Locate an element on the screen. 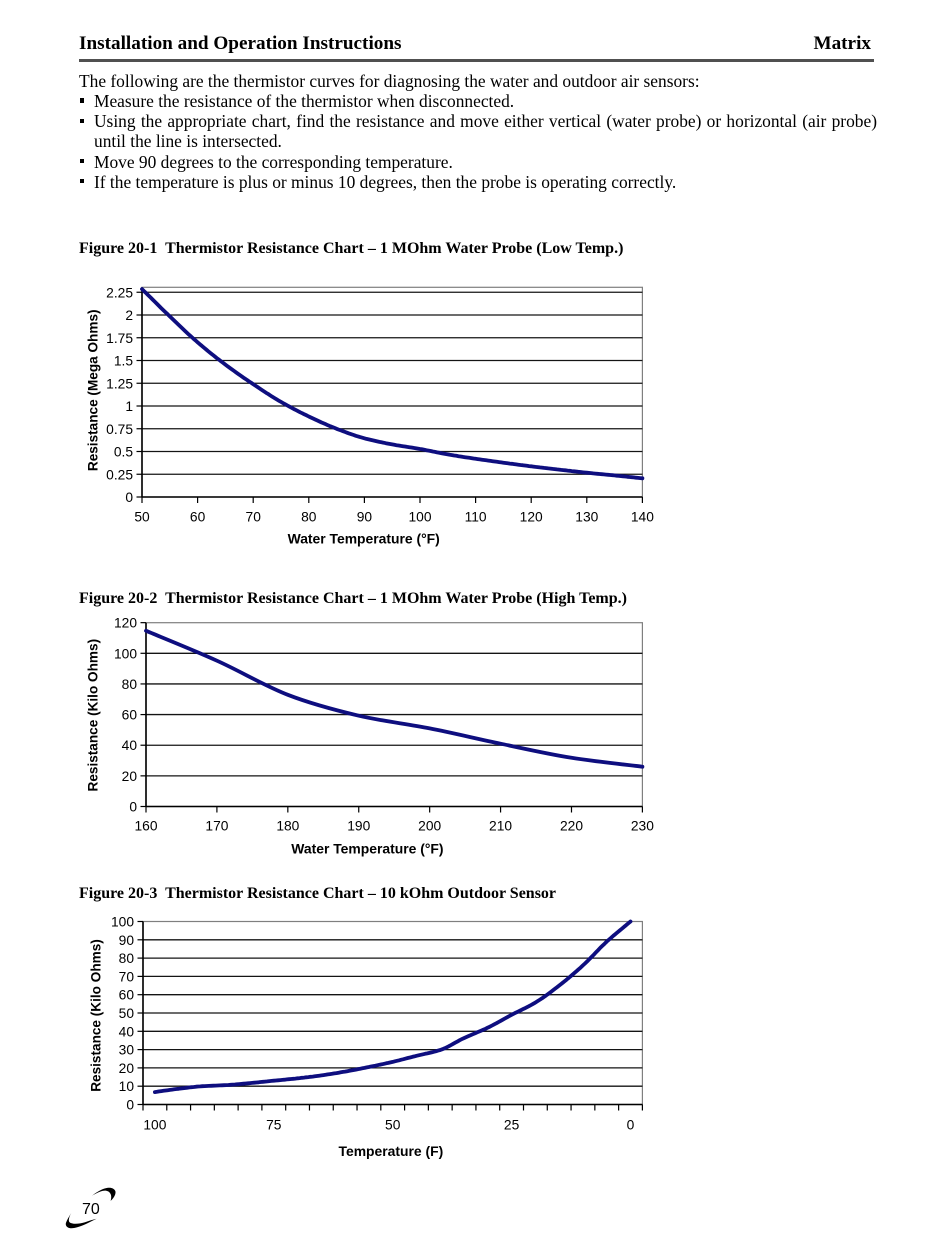 This screenshot has width=950, height=1237. svg-text: 170 is located at coordinates (216, 825).